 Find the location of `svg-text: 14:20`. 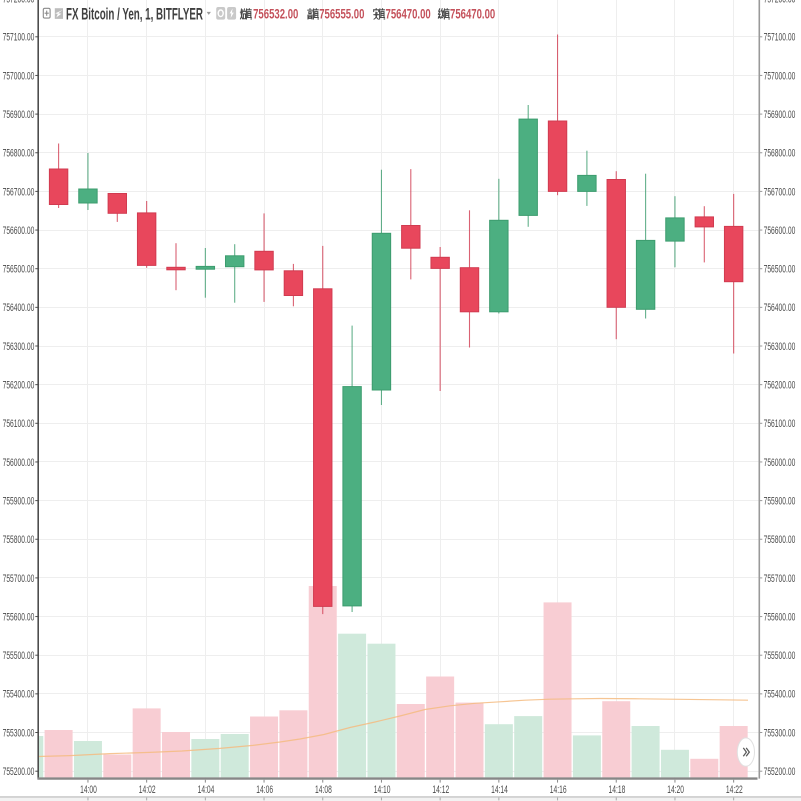

svg-text: 14:20 is located at coordinates (675, 789).